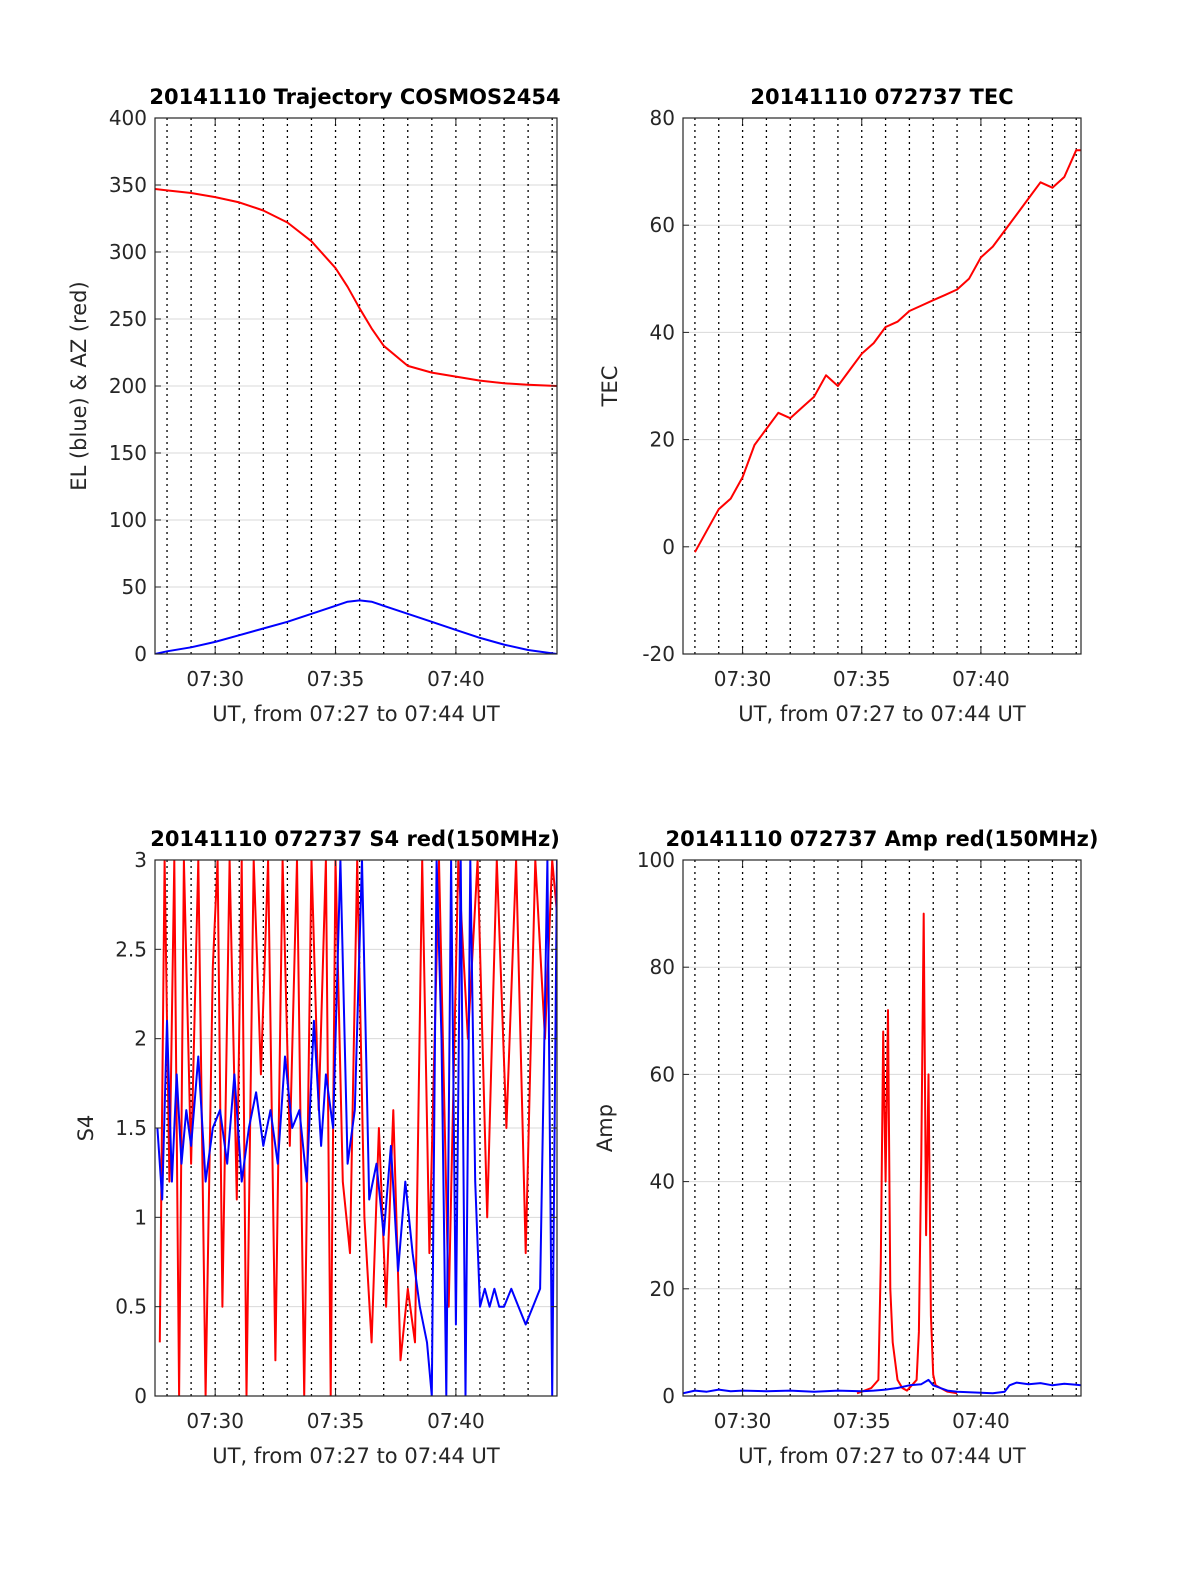 Image resolution: width=1200 pixels, height=1575 pixels. What do you see at coordinates (128, 252) in the screenshot?
I see `trajectory-ytick-label: 300` at bounding box center [128, 252].